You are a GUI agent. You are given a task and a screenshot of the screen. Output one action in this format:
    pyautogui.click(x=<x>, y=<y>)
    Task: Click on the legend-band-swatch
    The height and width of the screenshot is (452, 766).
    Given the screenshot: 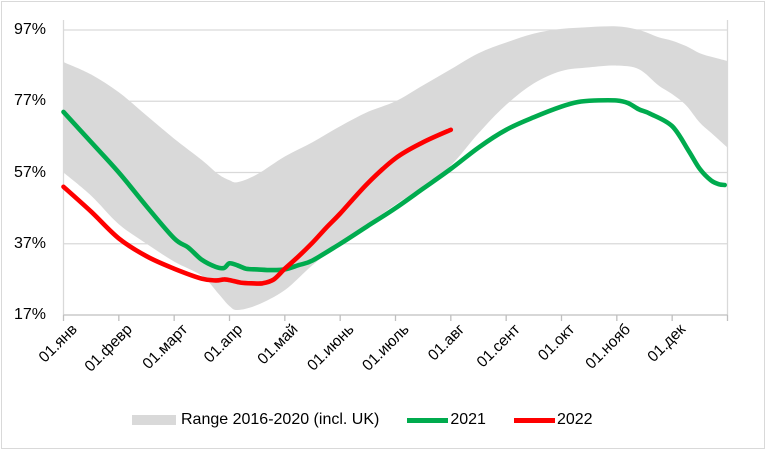 What is the action you would take?
    pyautogui.click(x=154, y=420)
    